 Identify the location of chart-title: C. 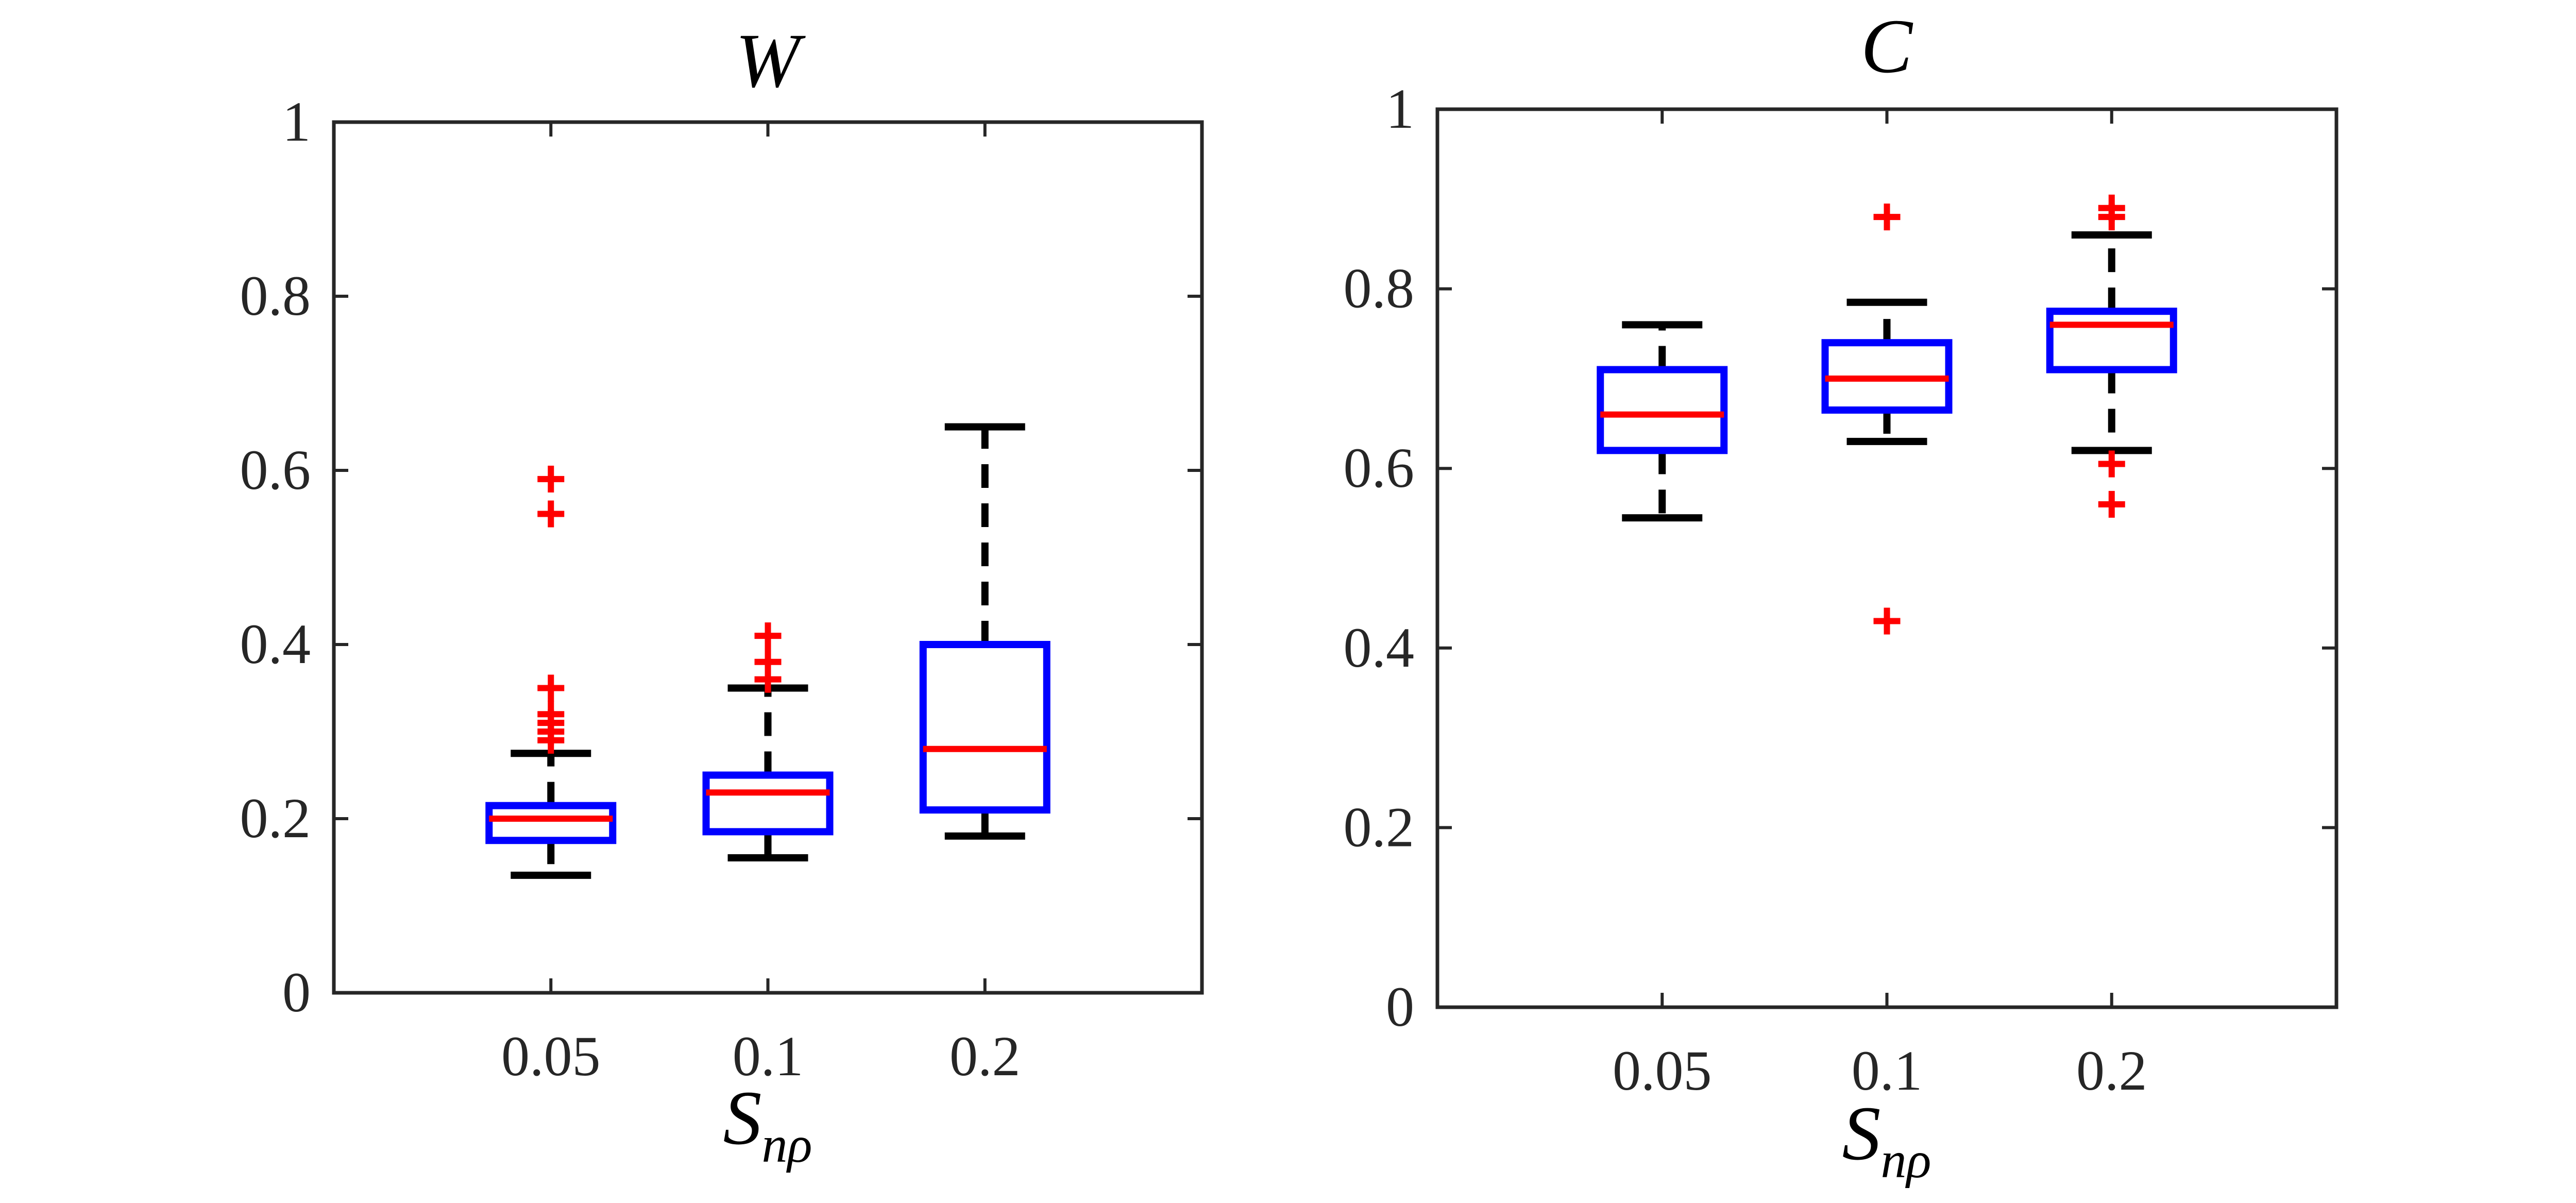
(1887, 46).